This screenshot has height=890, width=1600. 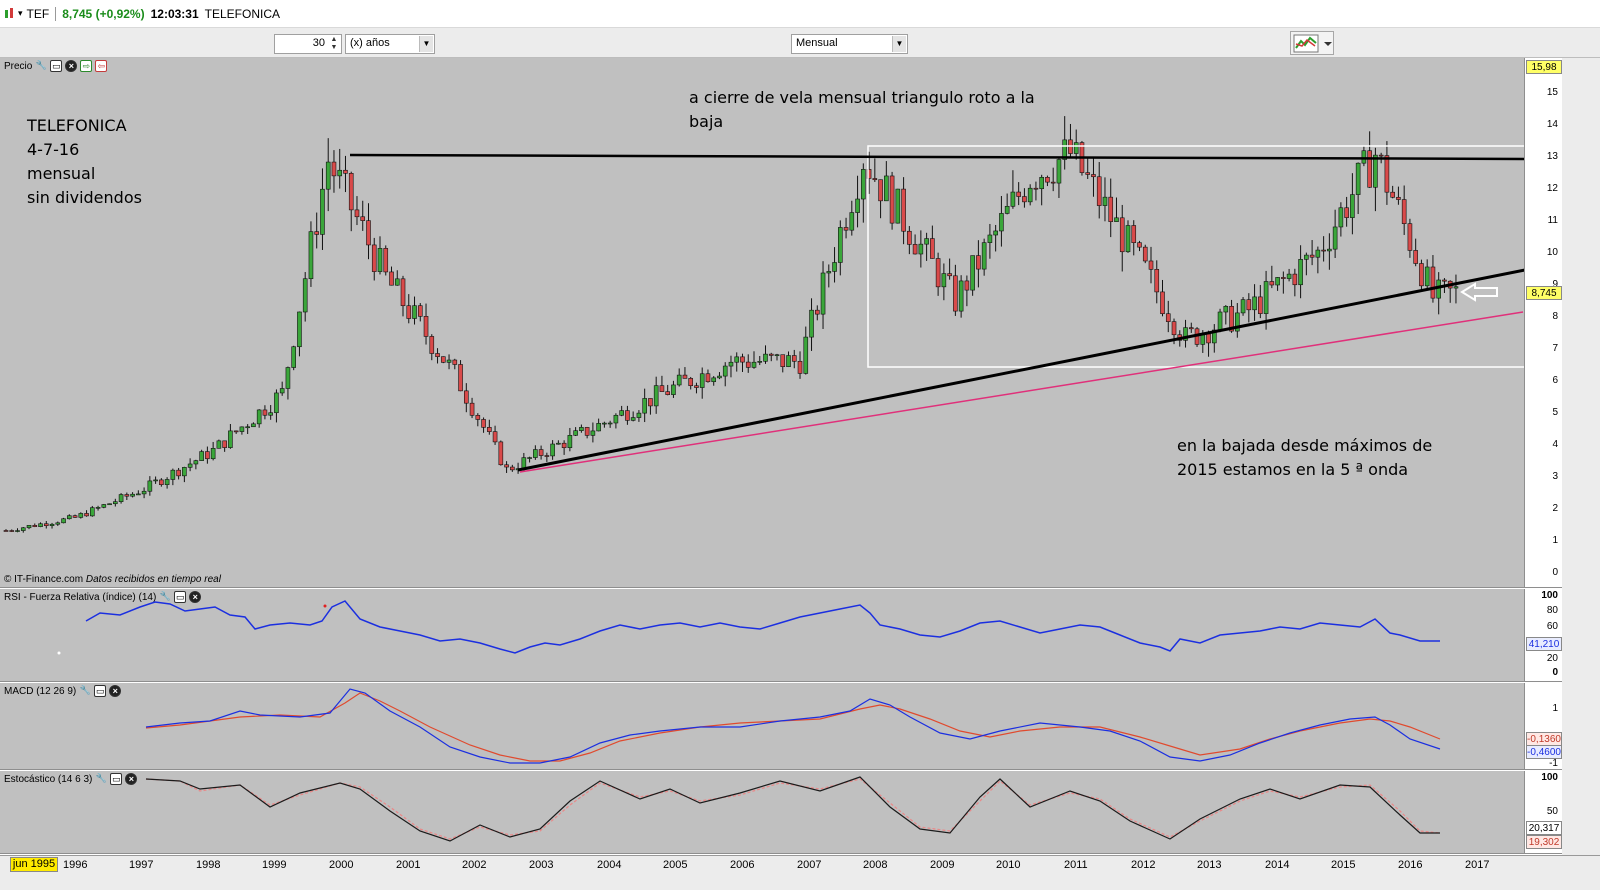 I want to click on rsi-tick: 100, so click(x=1549, y=595).